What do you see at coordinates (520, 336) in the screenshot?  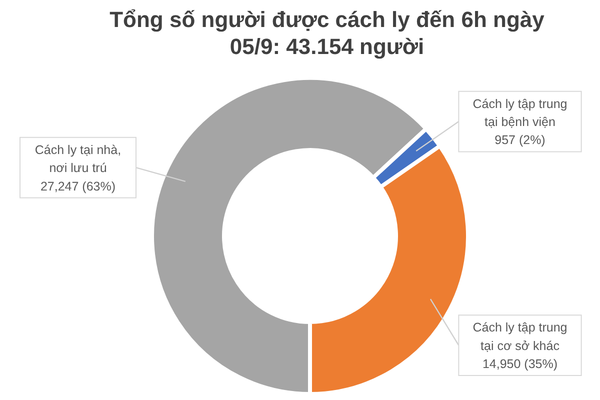 I see `slice-label: Cách ly tập trung tại cơ sở khác` at bounding box center [520, 336].